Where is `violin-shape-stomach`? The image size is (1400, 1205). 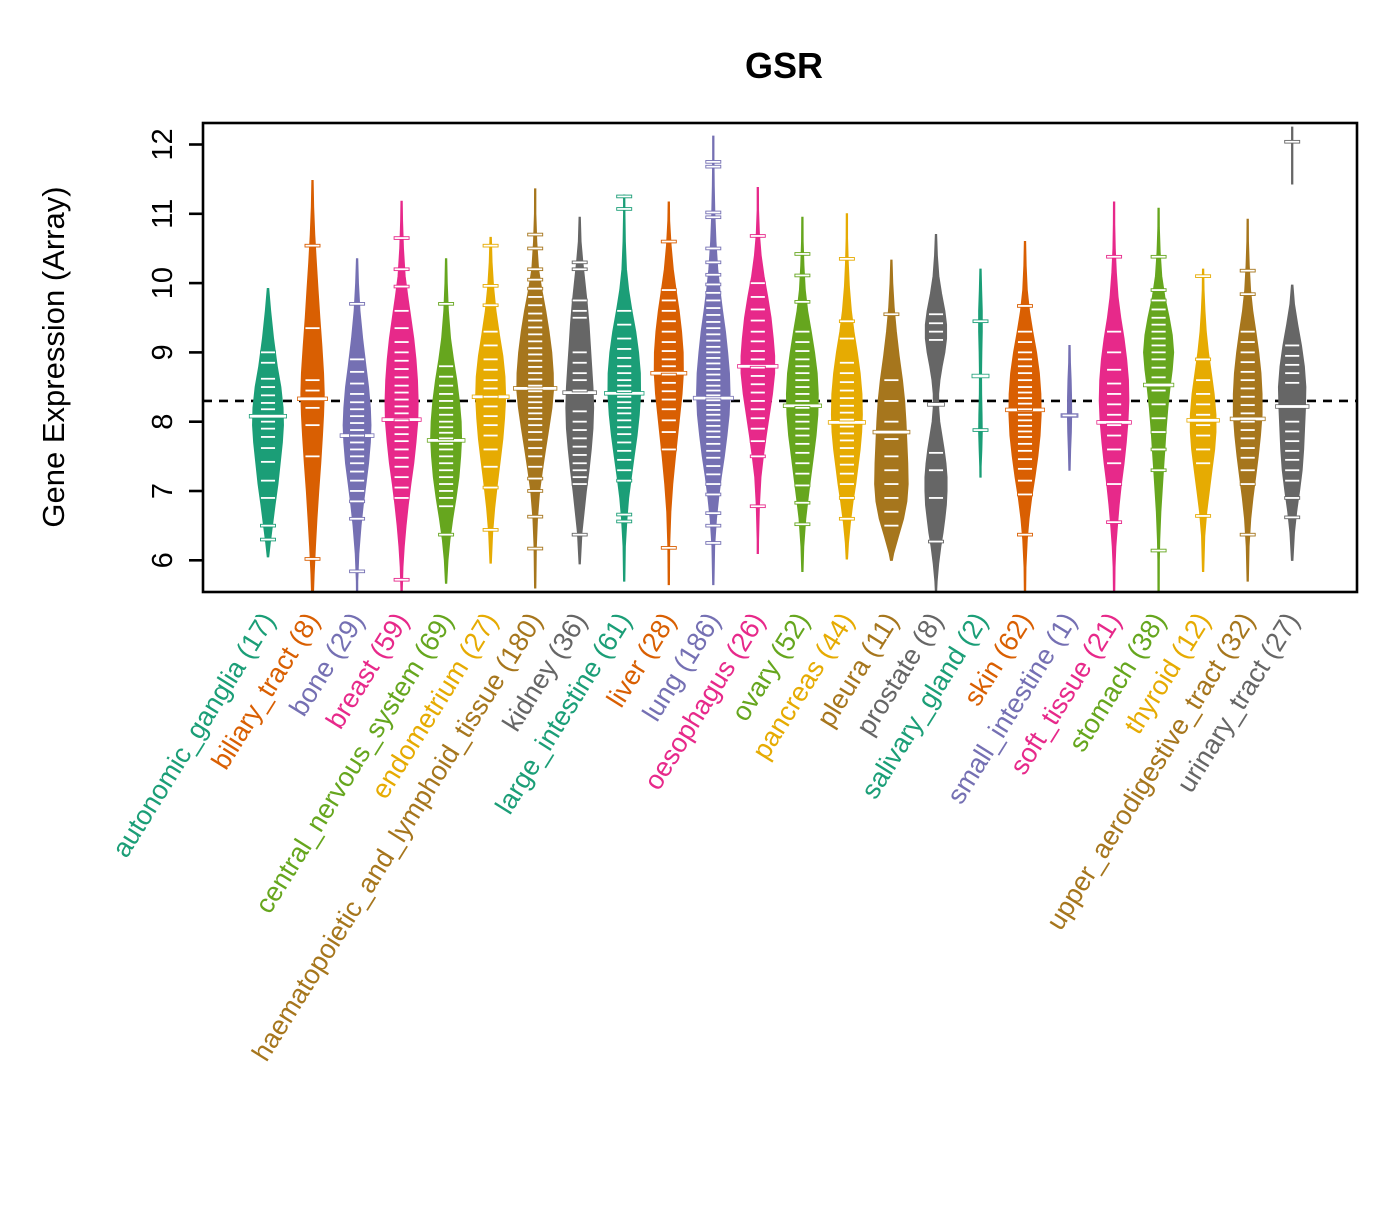
violin-shape-stomach is located at coordinates (1159, 399).